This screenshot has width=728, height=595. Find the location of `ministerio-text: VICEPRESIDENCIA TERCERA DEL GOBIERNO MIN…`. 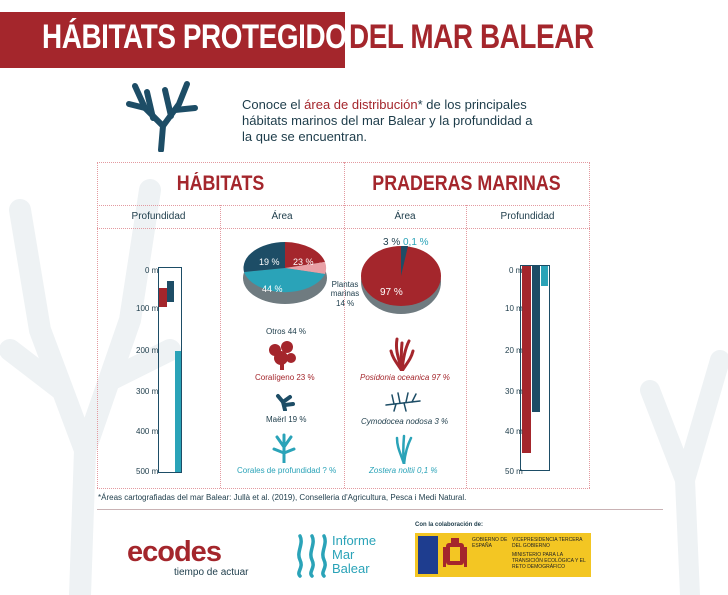

ministerio-text: VICEPRESIDENCIA TERCERA DEL GOBIERNO MIN… is located at coordinates (549, 553).